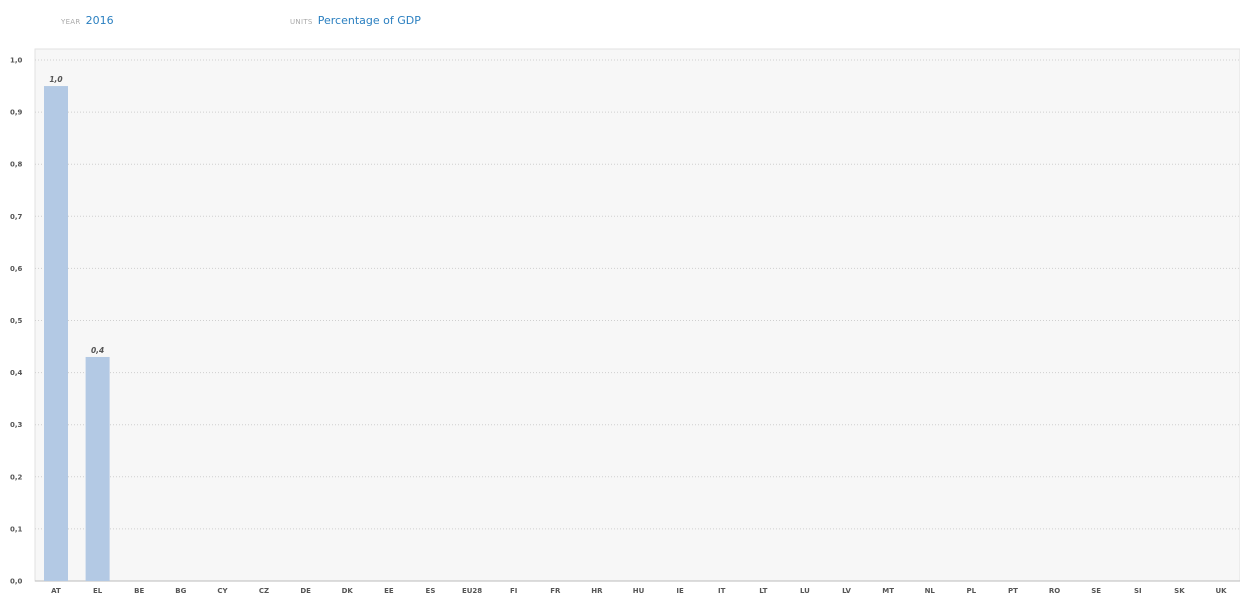 The image size is (1240, 597). Describe the element at coordinates (16, 269) in the screenshot. I see `y-tick-label: 0,6` at that location.